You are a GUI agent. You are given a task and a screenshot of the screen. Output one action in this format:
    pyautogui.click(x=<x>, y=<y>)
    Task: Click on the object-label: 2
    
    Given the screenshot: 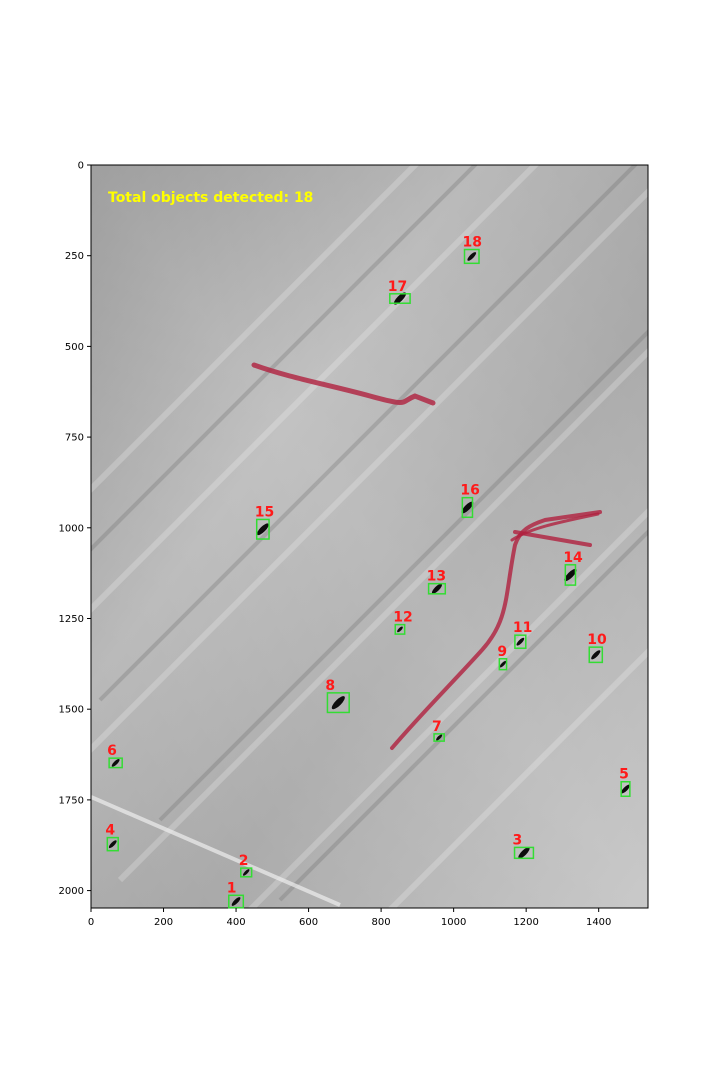 What is the action you would take?
    pyautogui.click(x=244, y=861)
    